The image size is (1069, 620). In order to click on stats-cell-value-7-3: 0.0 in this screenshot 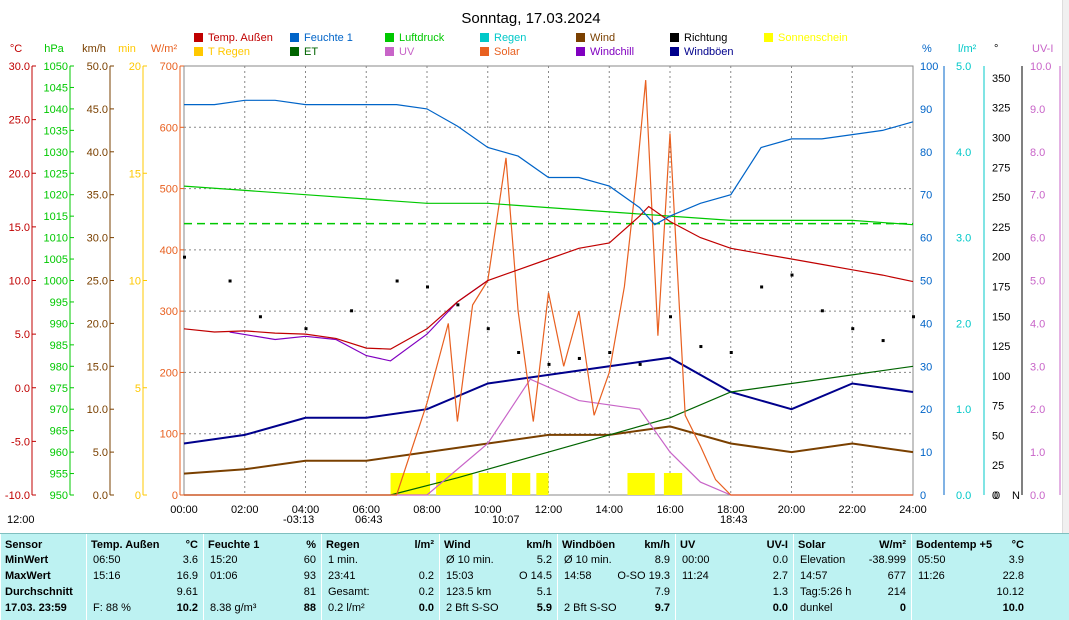, I will do `click(780, 608)`.